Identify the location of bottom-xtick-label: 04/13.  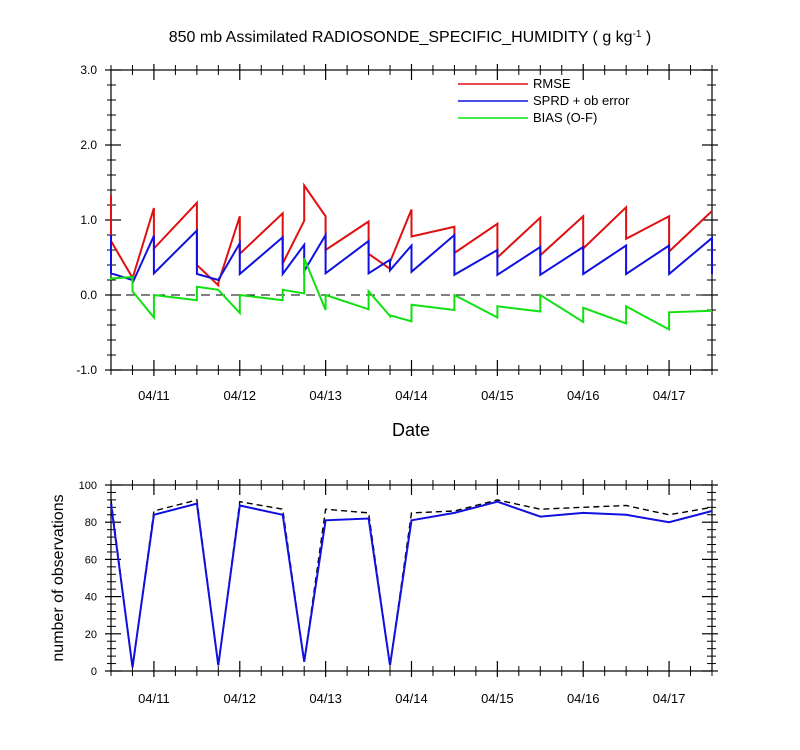
(325, 698).